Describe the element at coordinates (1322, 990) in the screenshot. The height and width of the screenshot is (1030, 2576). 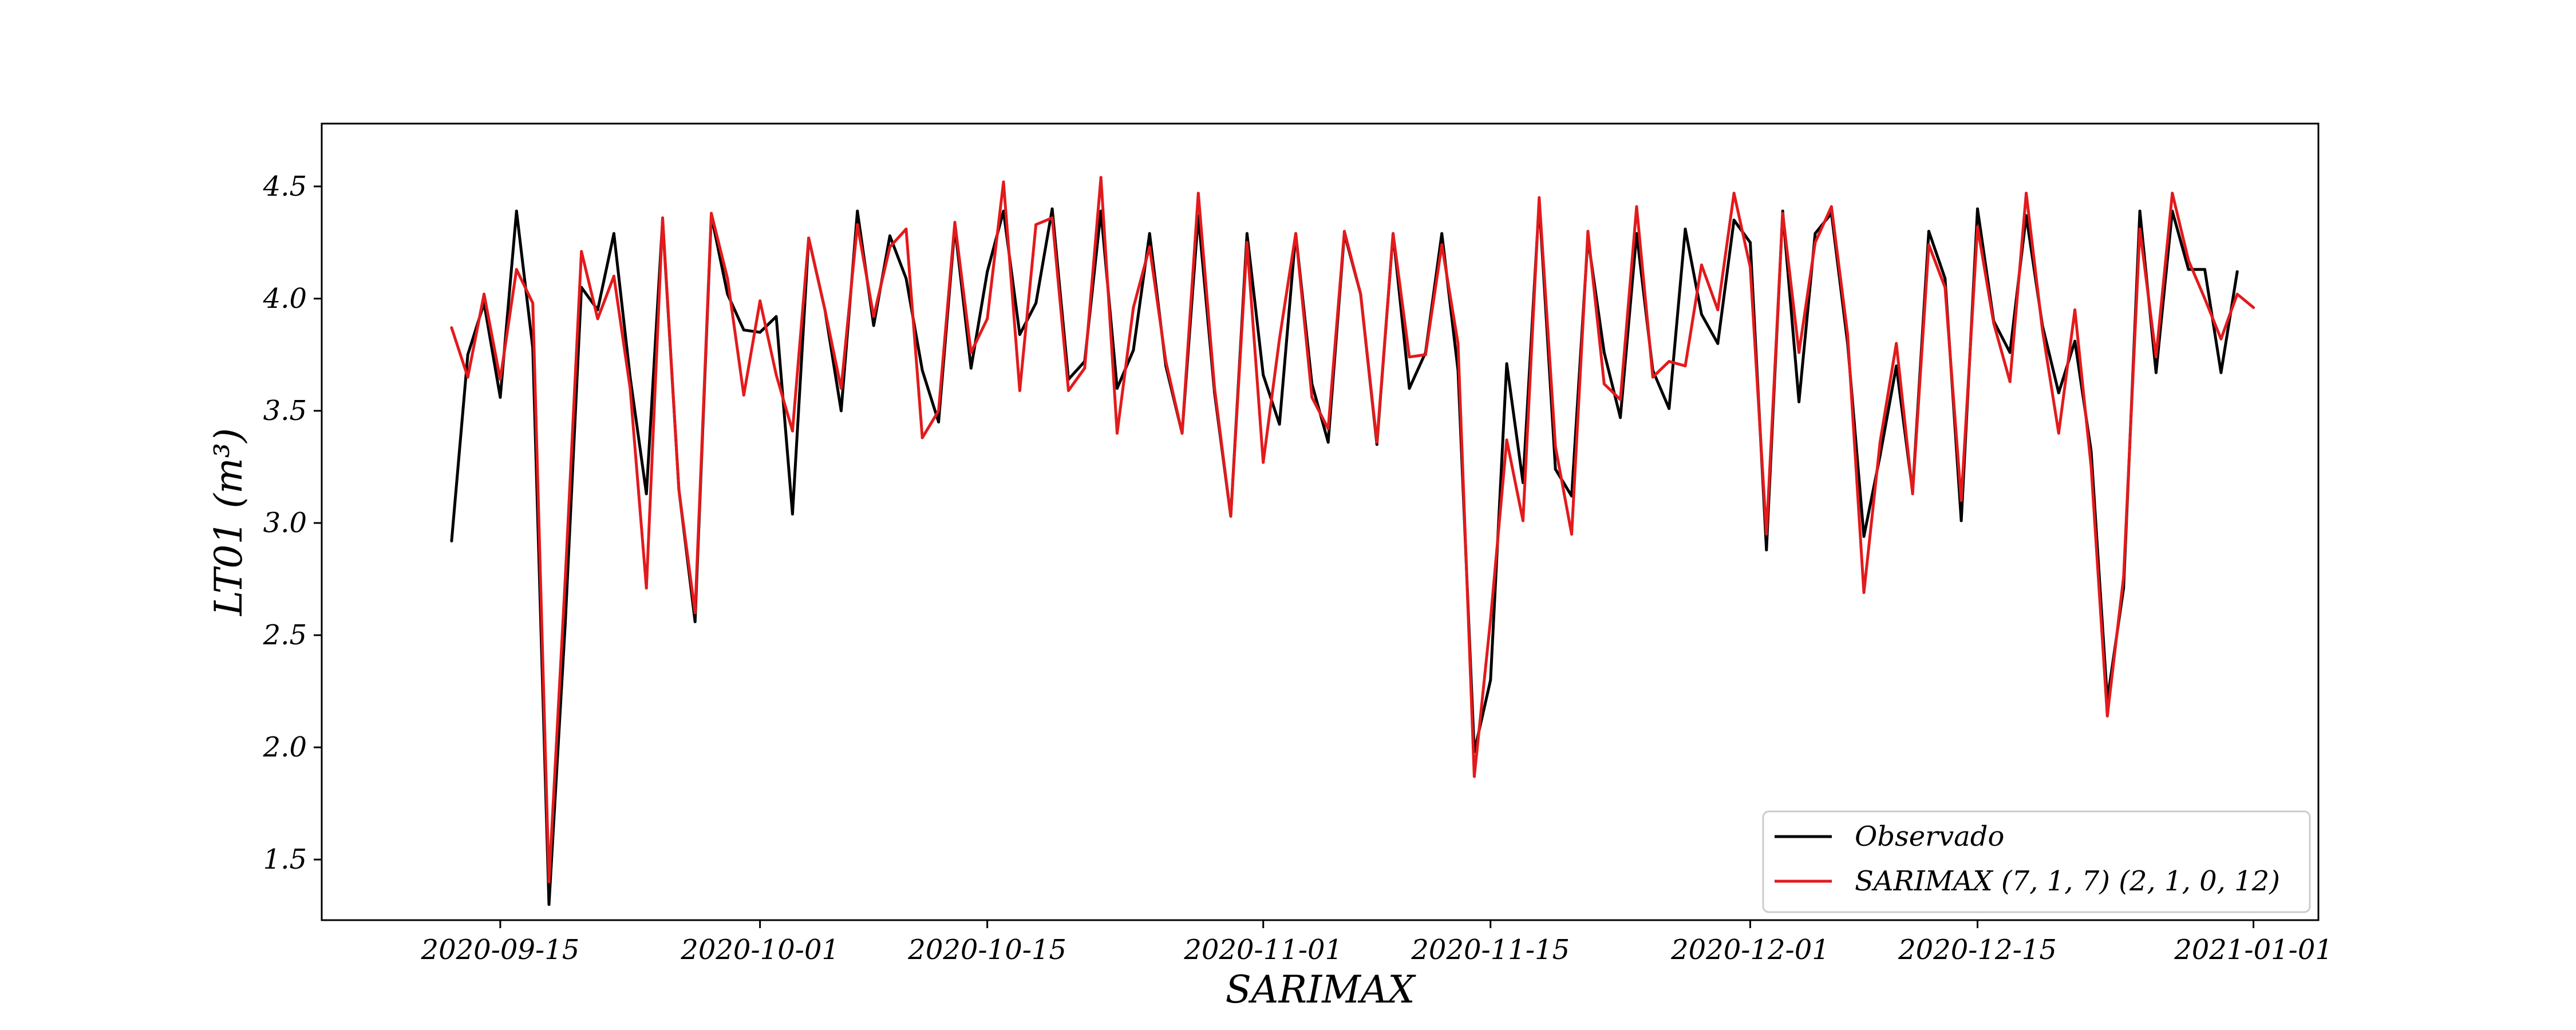
I see `x-axis-title: SARIMAX` at that location.